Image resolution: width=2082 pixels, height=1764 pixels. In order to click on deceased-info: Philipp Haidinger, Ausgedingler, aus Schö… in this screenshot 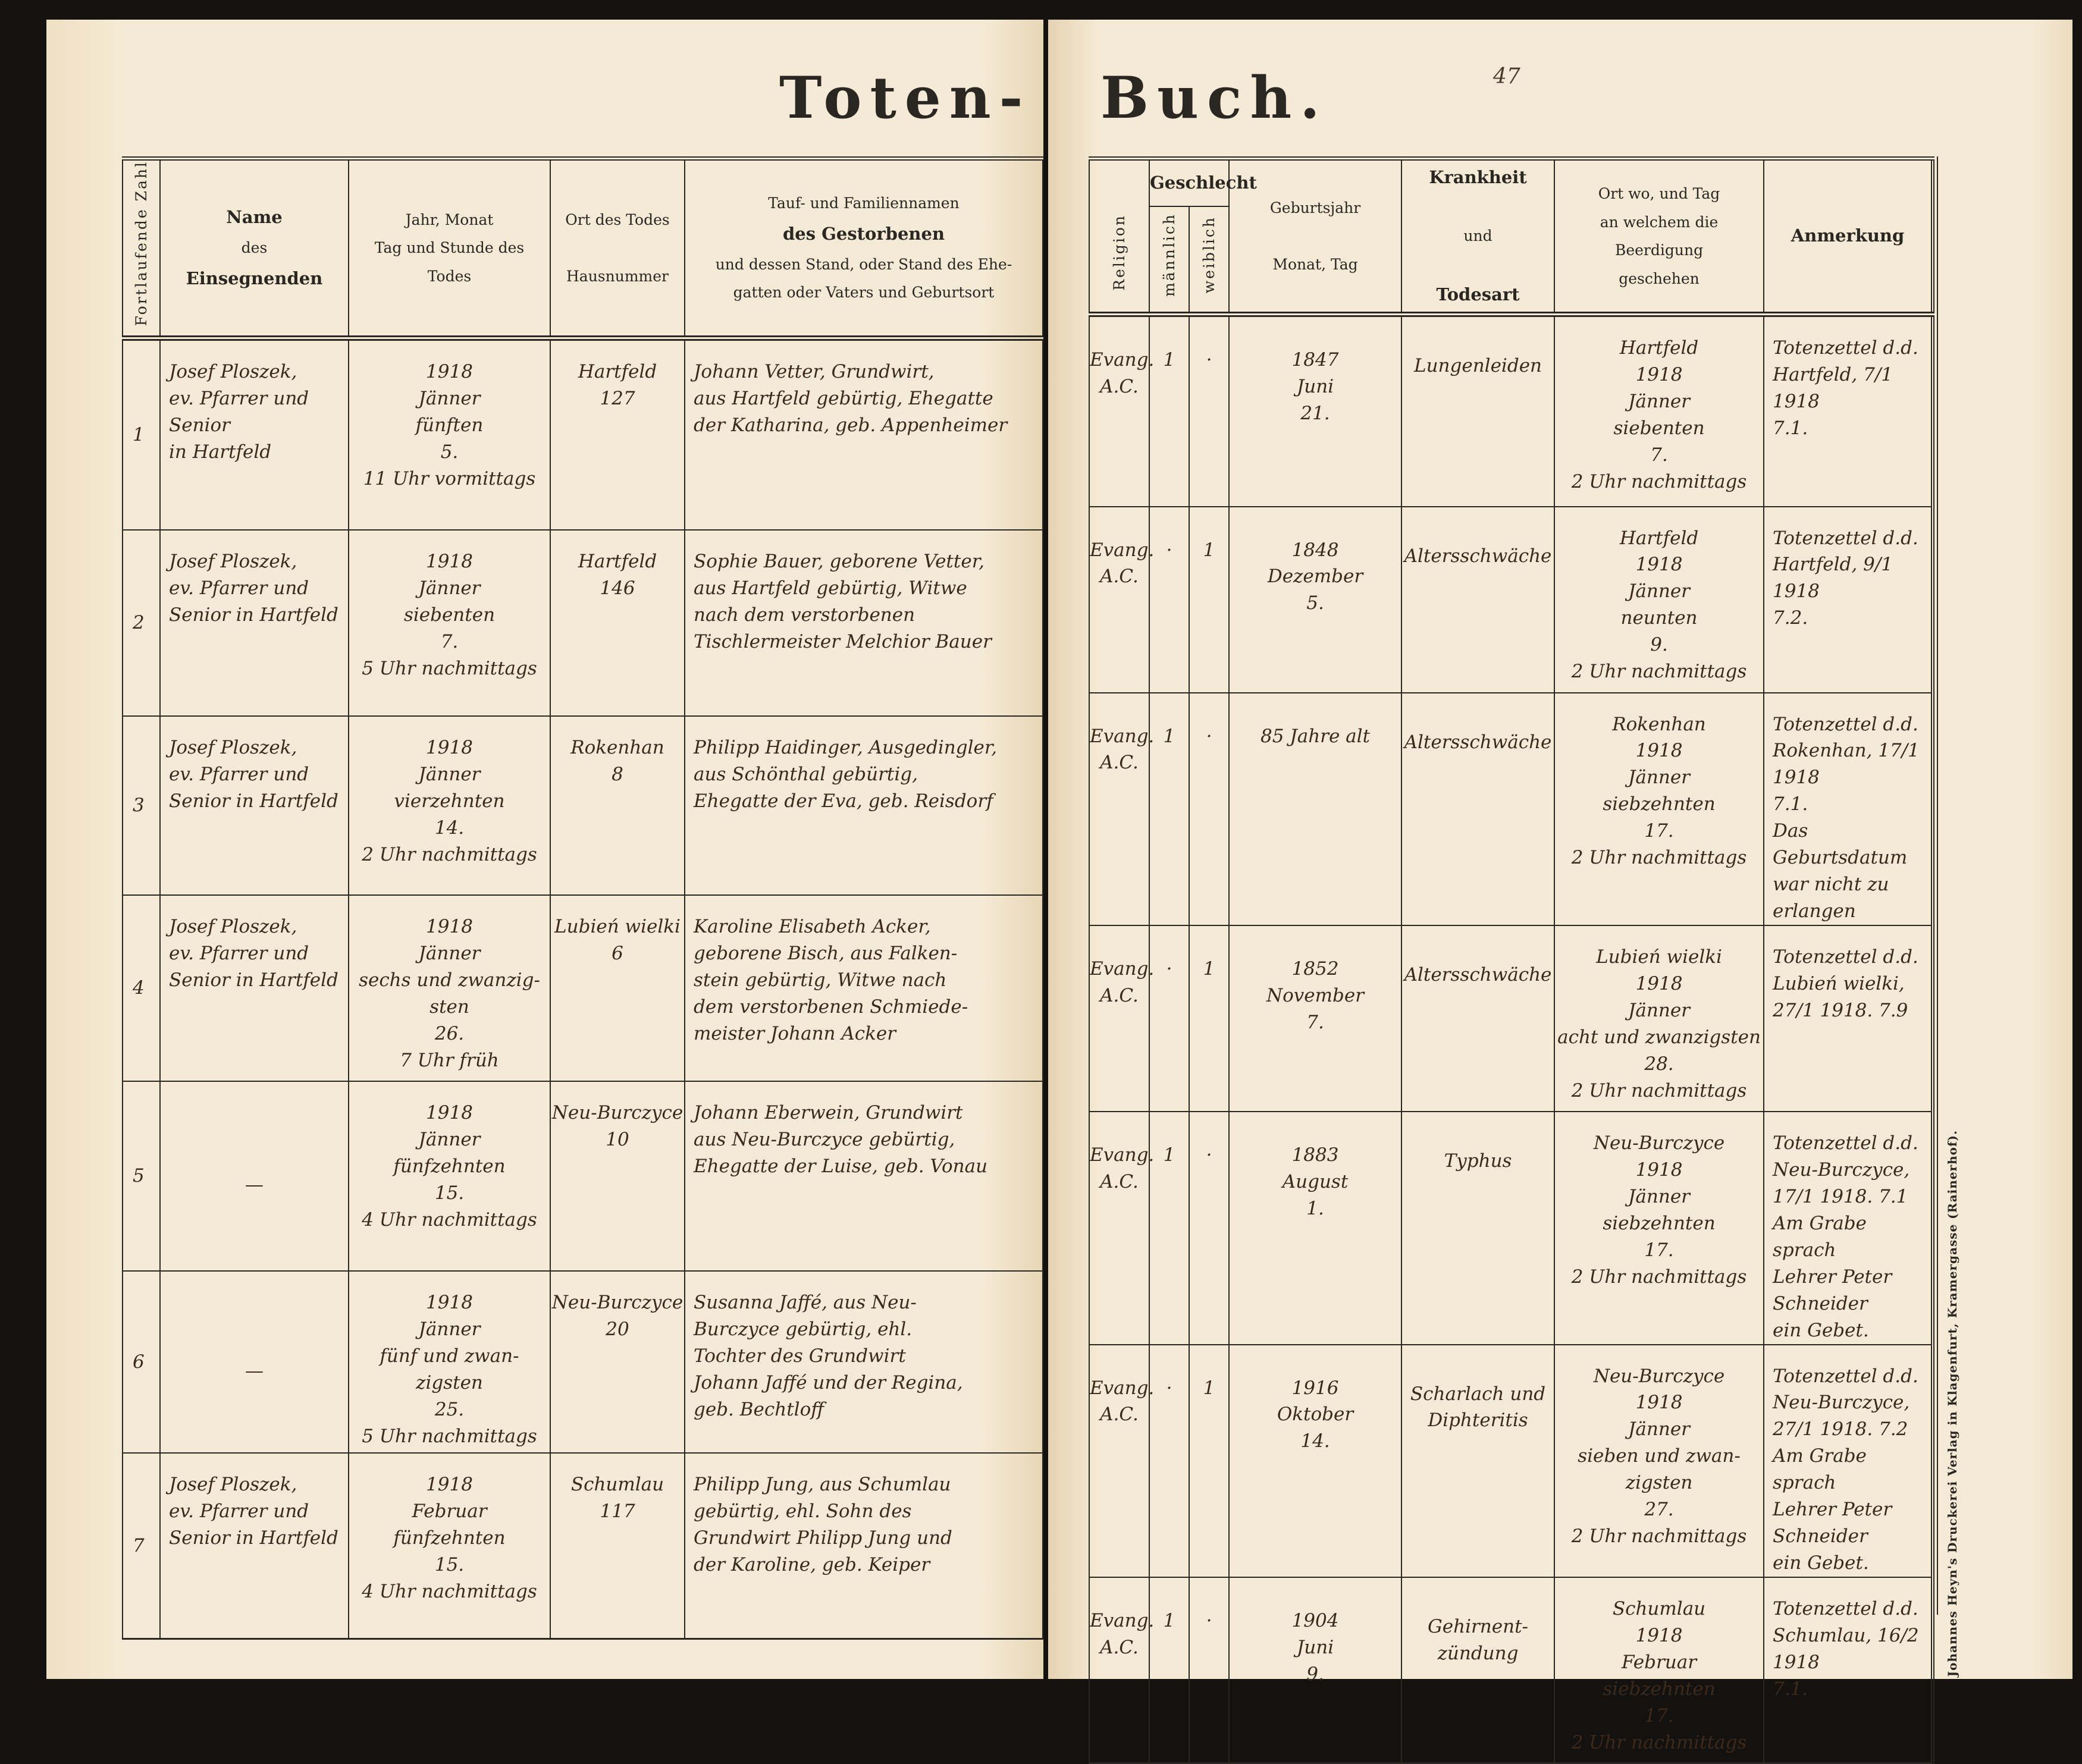, I will do `click(864, 806)`.